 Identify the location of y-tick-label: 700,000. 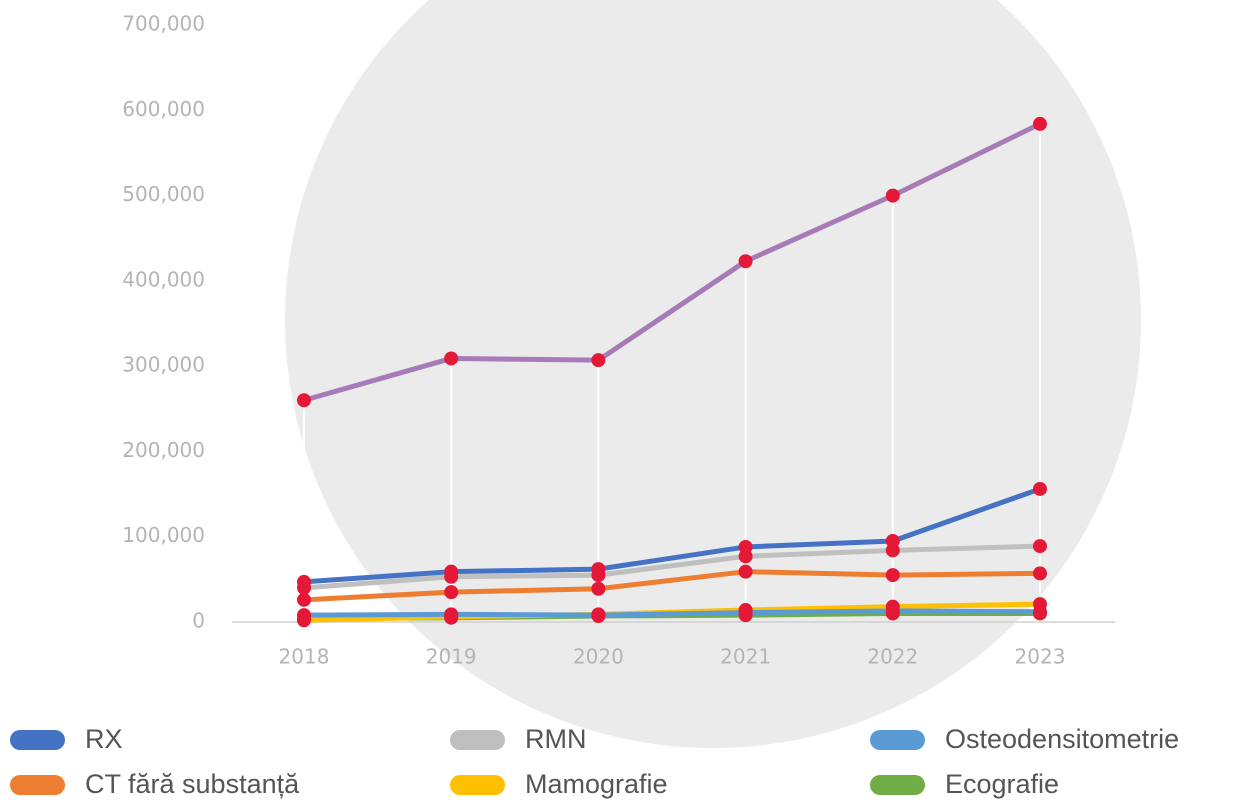
(163, 24).